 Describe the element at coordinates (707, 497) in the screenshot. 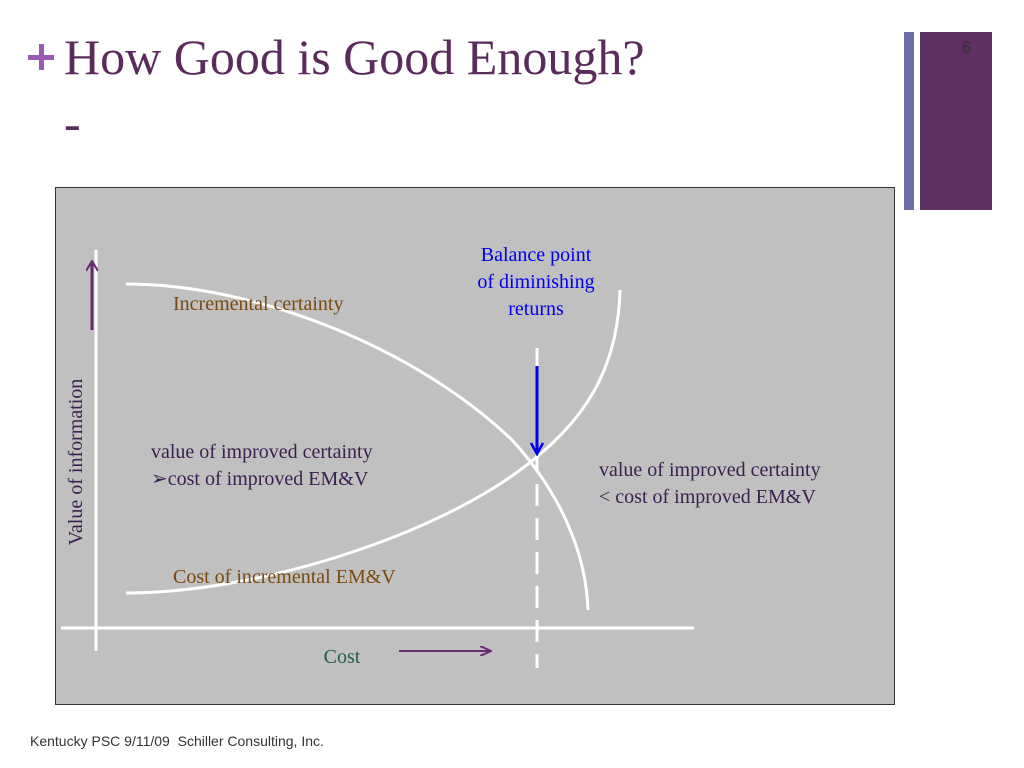

I see `right-region-label-line-2: < cost of improved EM&V` at that location.